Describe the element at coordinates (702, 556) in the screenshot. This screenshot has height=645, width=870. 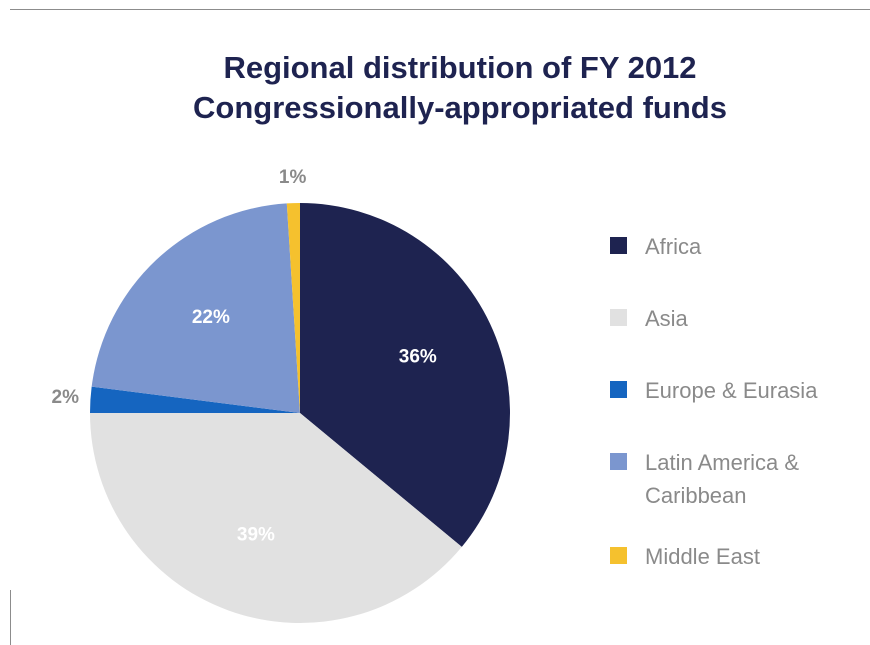
I see `legend-label-middle-east: Middle East` at that location.